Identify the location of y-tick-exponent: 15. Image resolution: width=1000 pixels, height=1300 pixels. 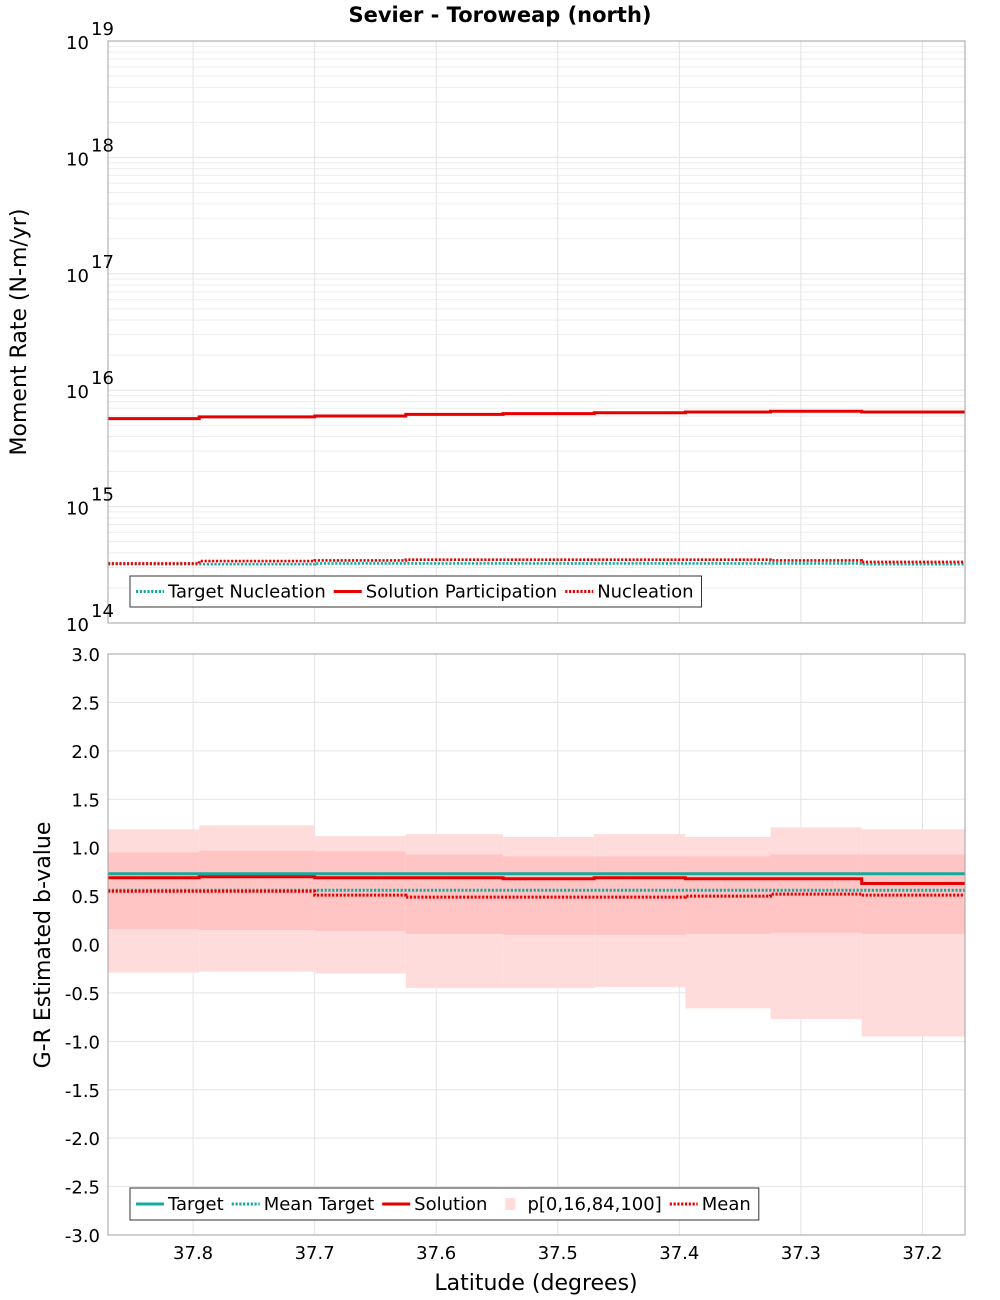
(102, 495).